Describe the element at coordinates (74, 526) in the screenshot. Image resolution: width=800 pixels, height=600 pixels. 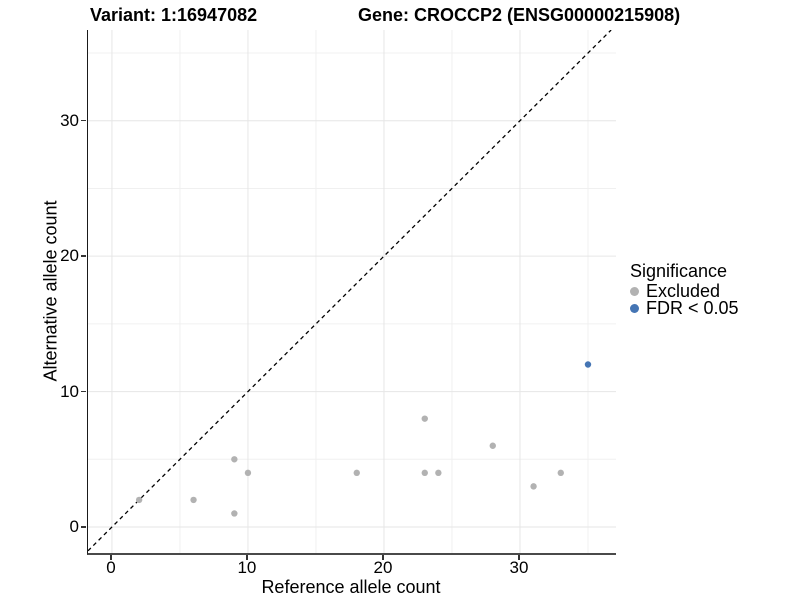
I see `y-tick-label: 0` at that location.